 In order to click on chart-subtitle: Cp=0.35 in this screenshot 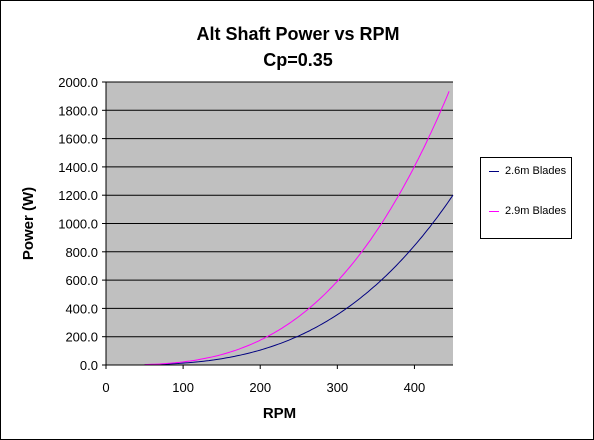, I will do `click(298, 60)`.